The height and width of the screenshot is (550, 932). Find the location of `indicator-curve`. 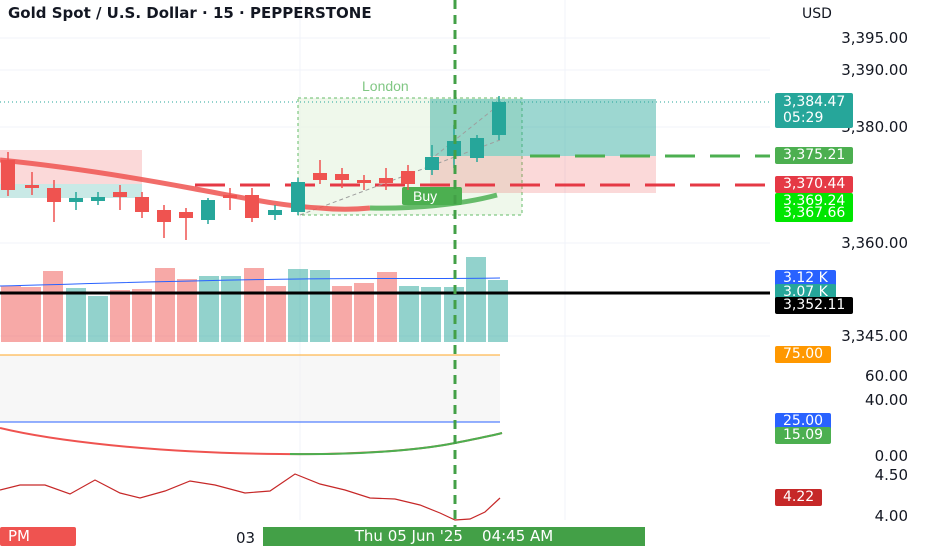

indicator-curve is located at coordinates (251, 441).